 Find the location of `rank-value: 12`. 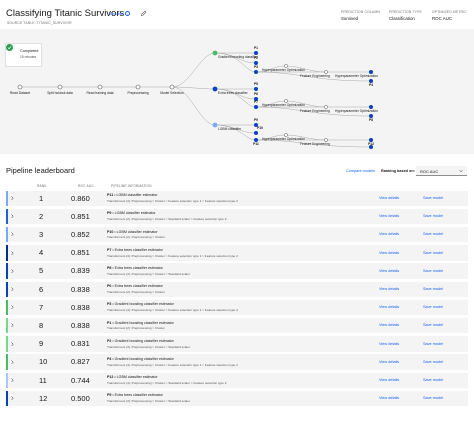

rank-value: 12 is located at coordinates (43, 398).